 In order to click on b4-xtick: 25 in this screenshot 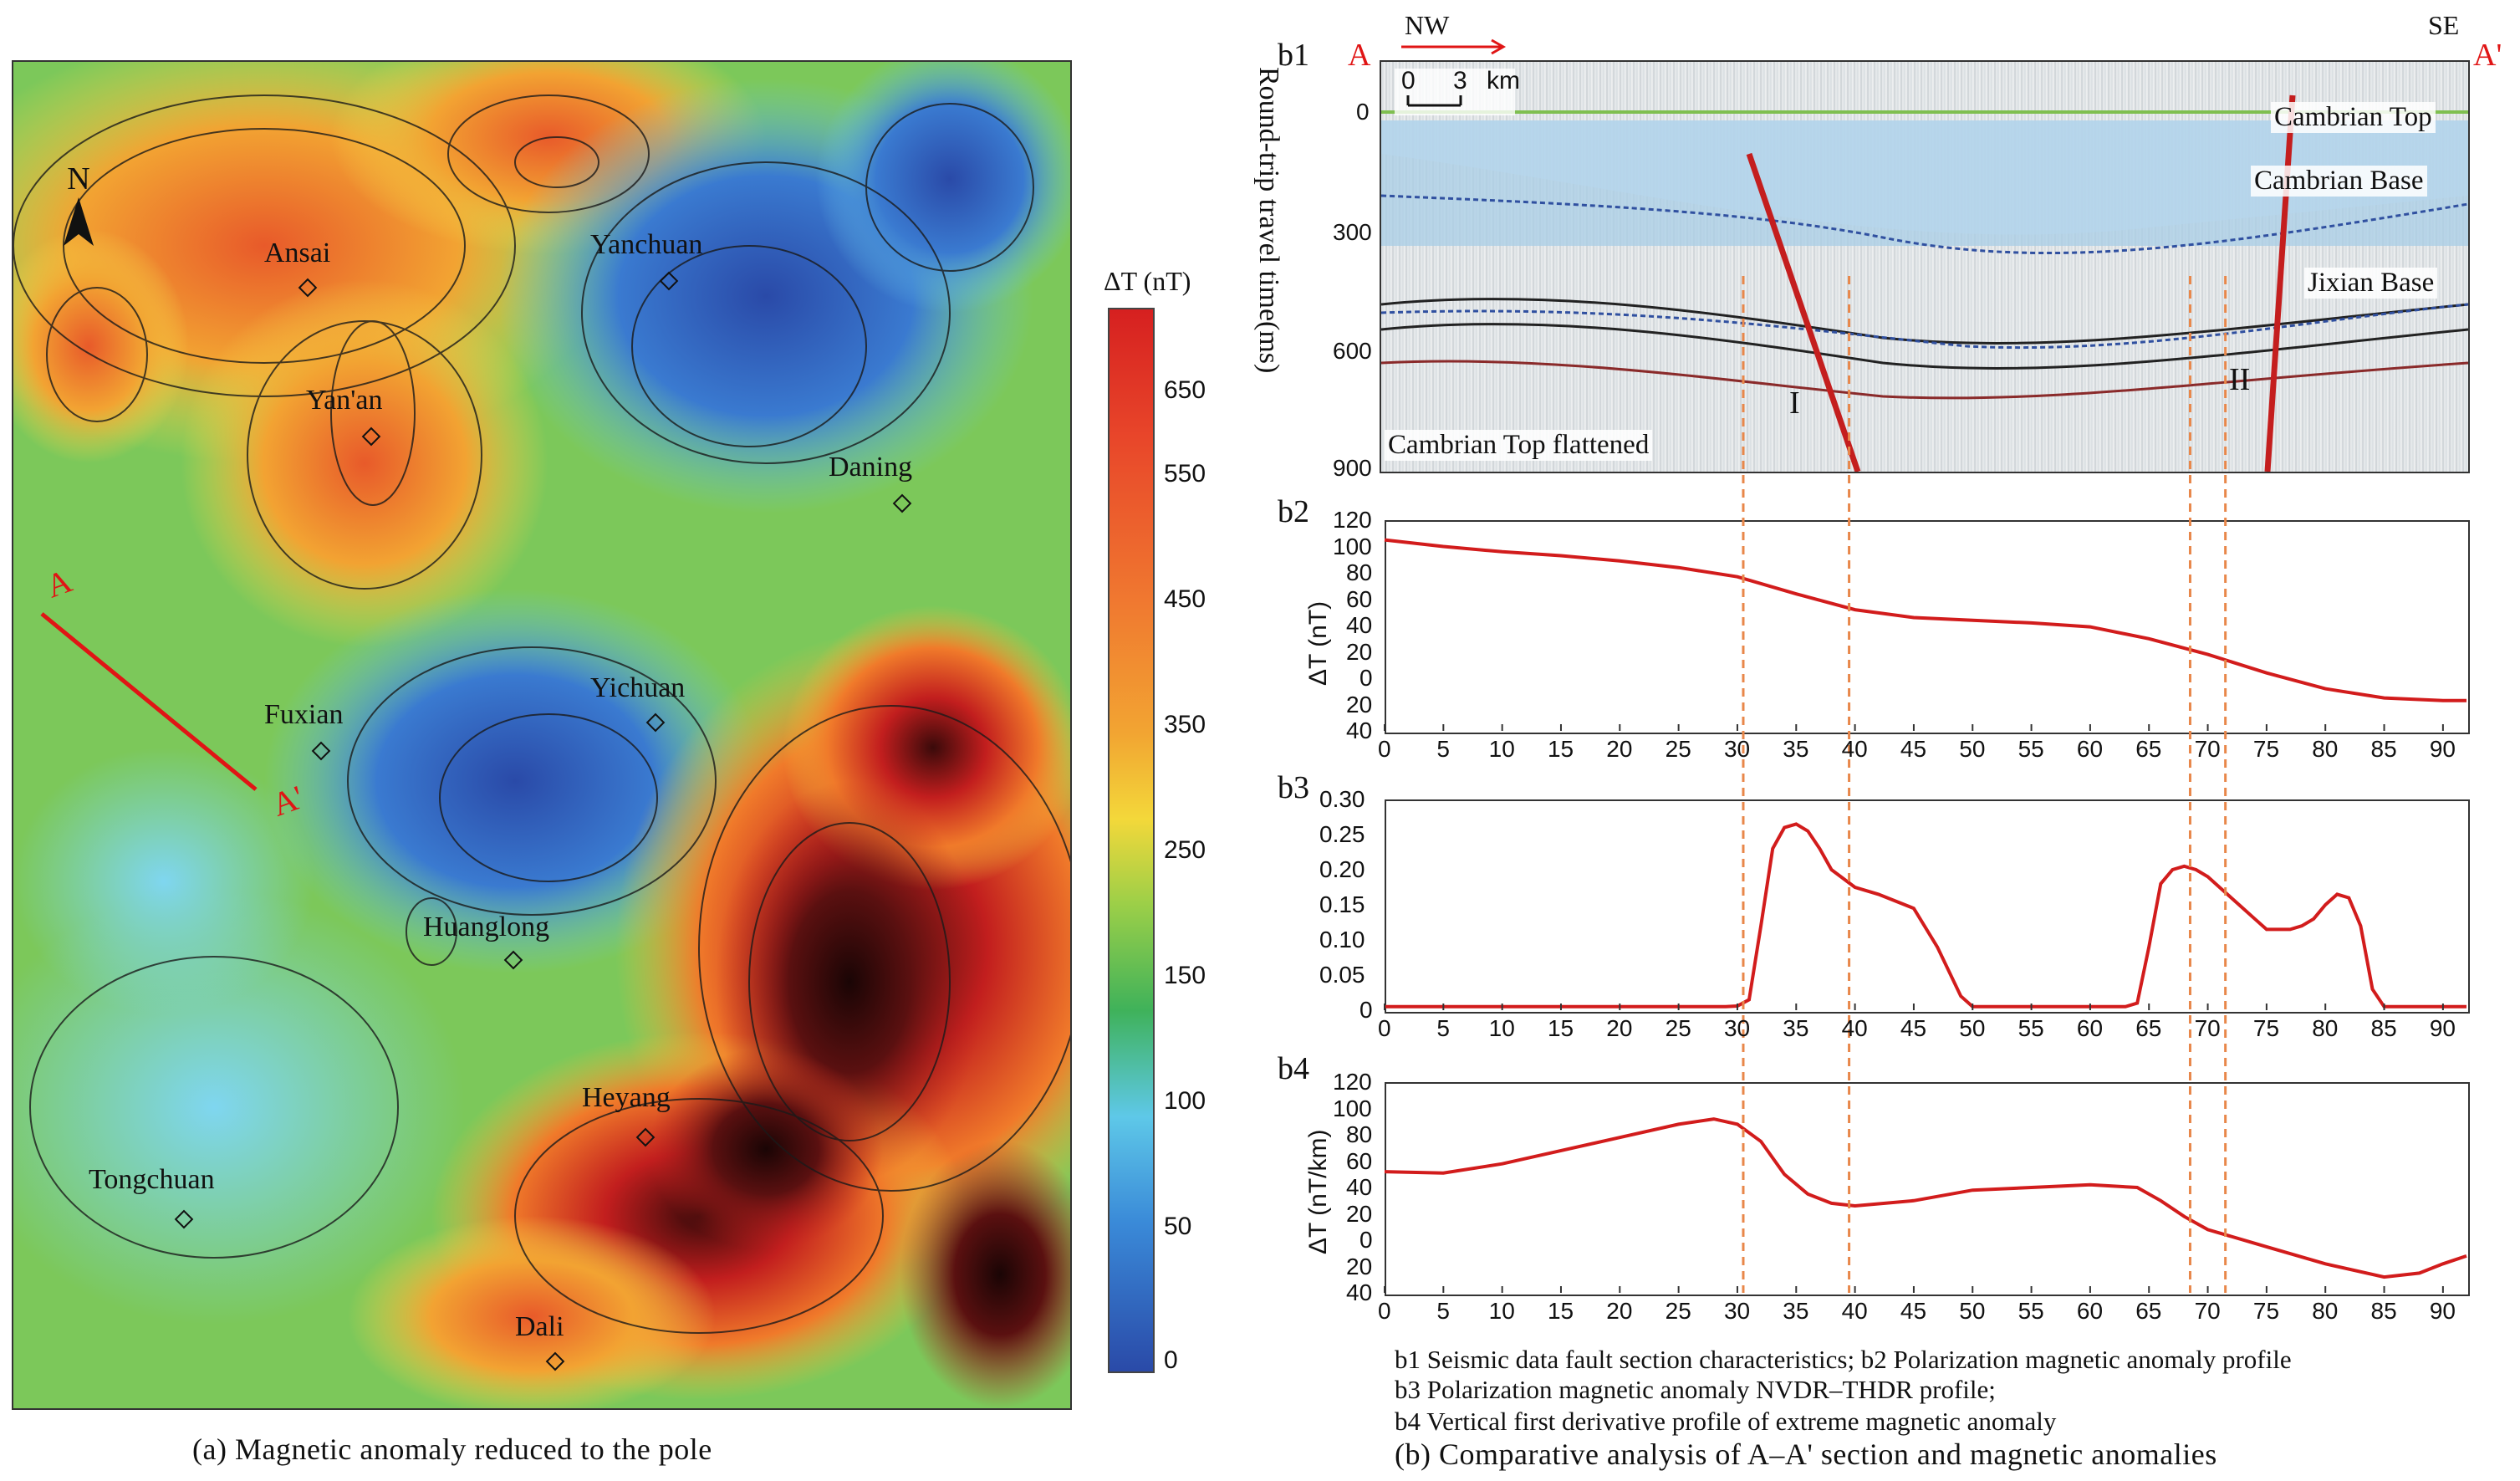, I will do `click(1678, 1311)`.